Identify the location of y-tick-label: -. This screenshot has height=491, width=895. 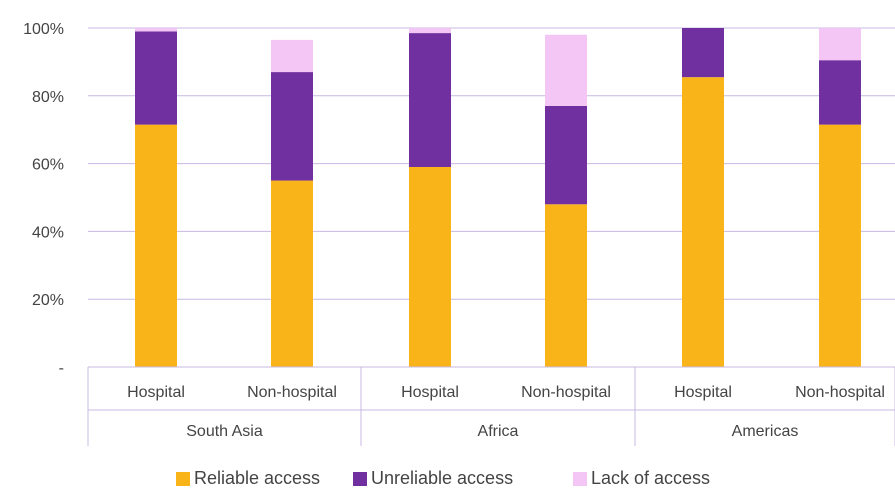
(61, 368).